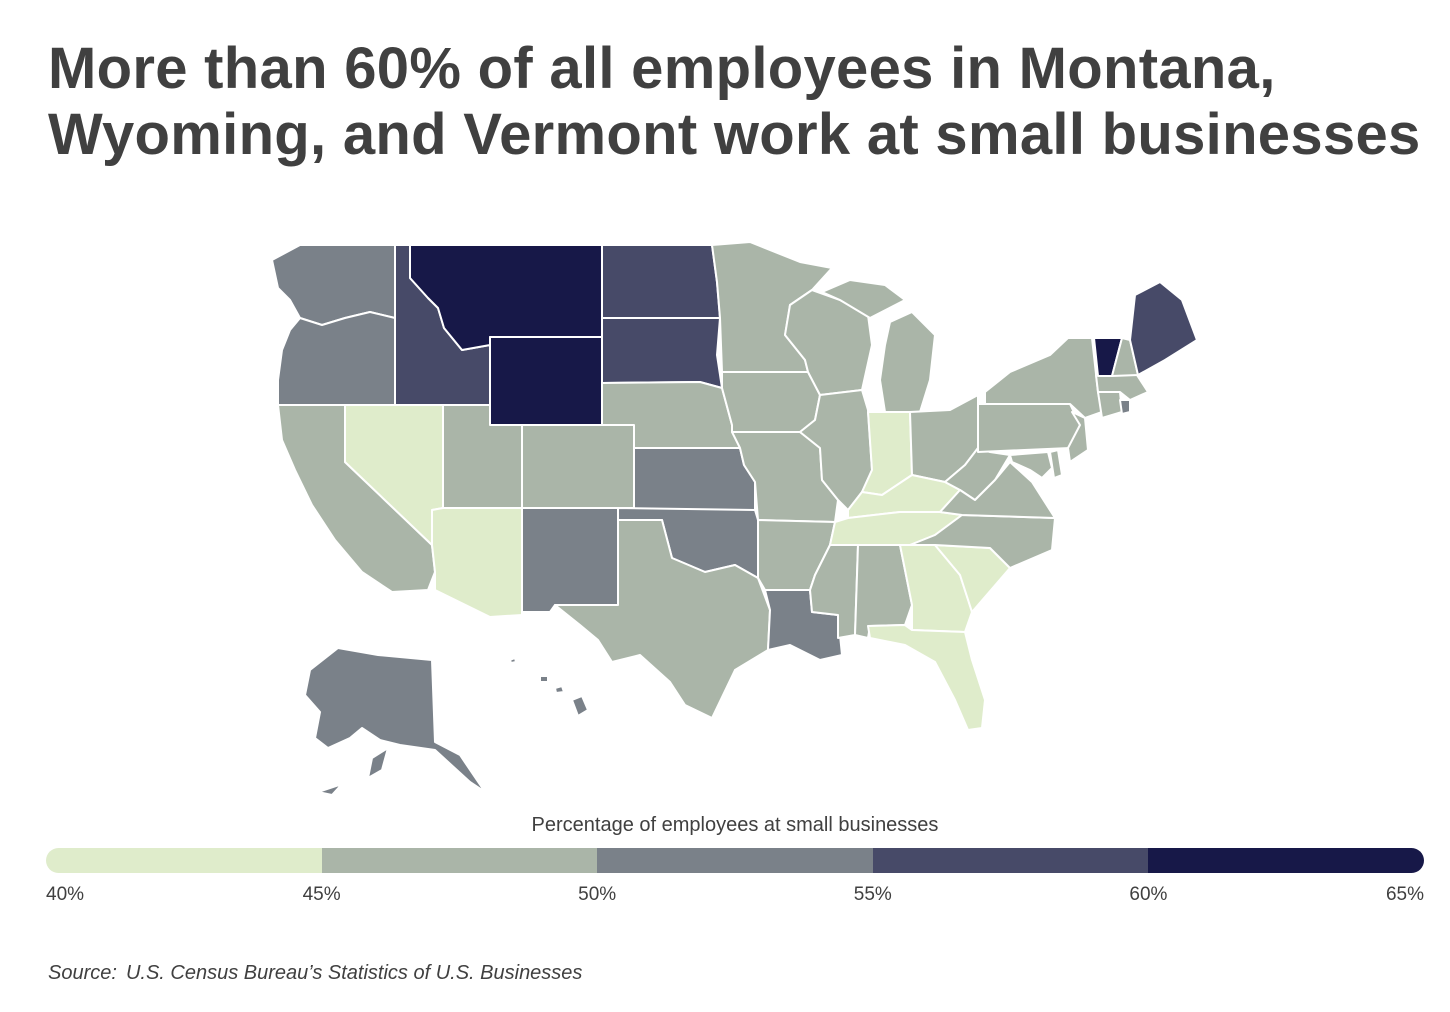 The image size is (1450, 1012). Describe the element at coordinates (997, 490) in the screenshot. I see `state-virginia` at that location.